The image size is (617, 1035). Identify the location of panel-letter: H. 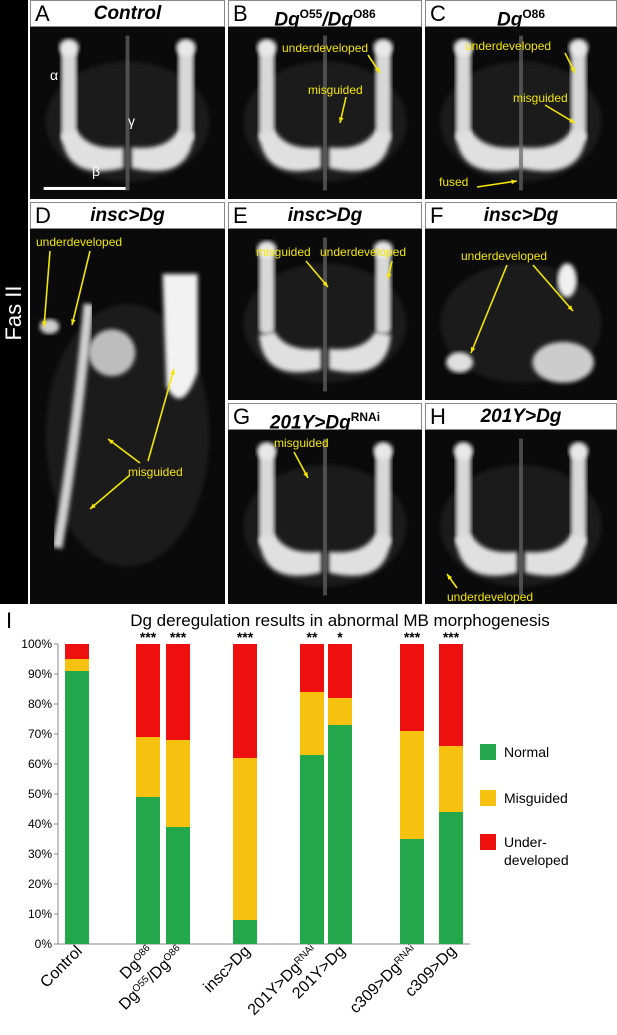
(438, 416).